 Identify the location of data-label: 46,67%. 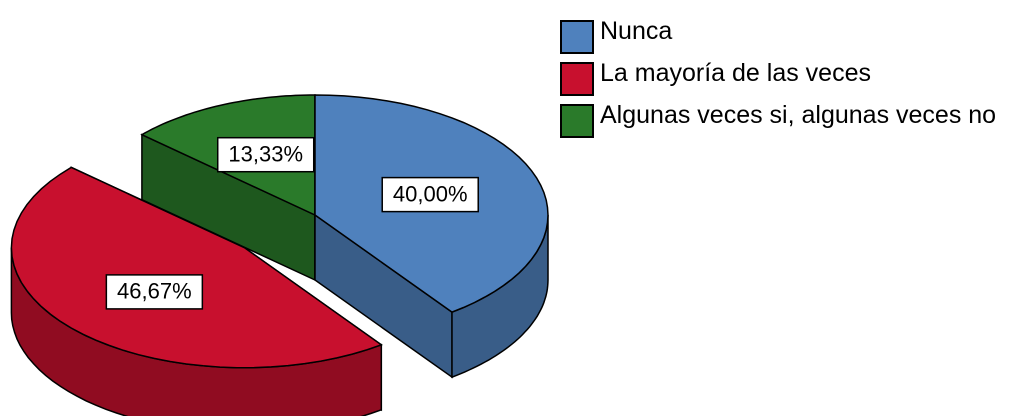
(154, 291).